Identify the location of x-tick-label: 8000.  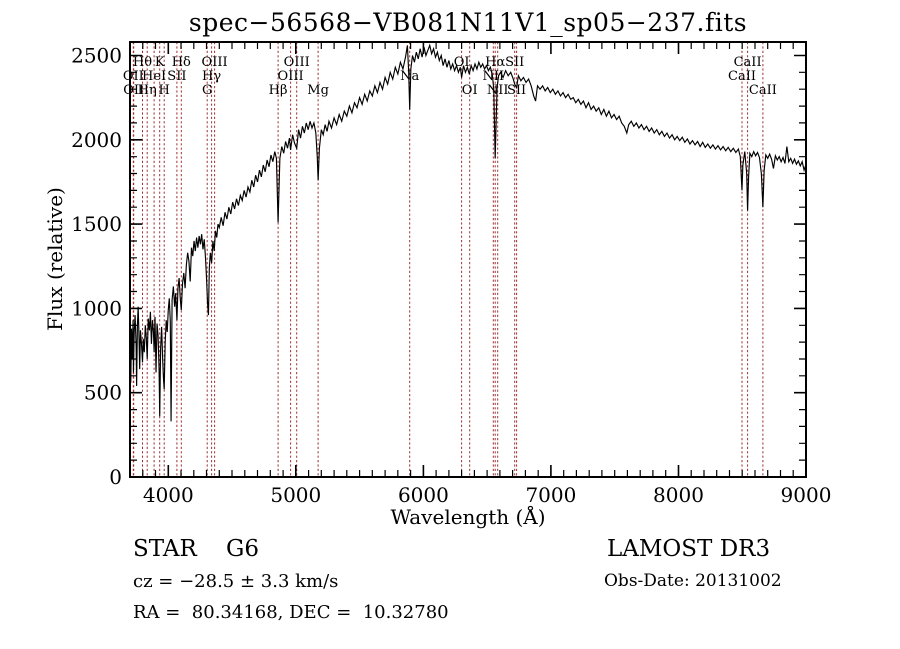
(678, 495).